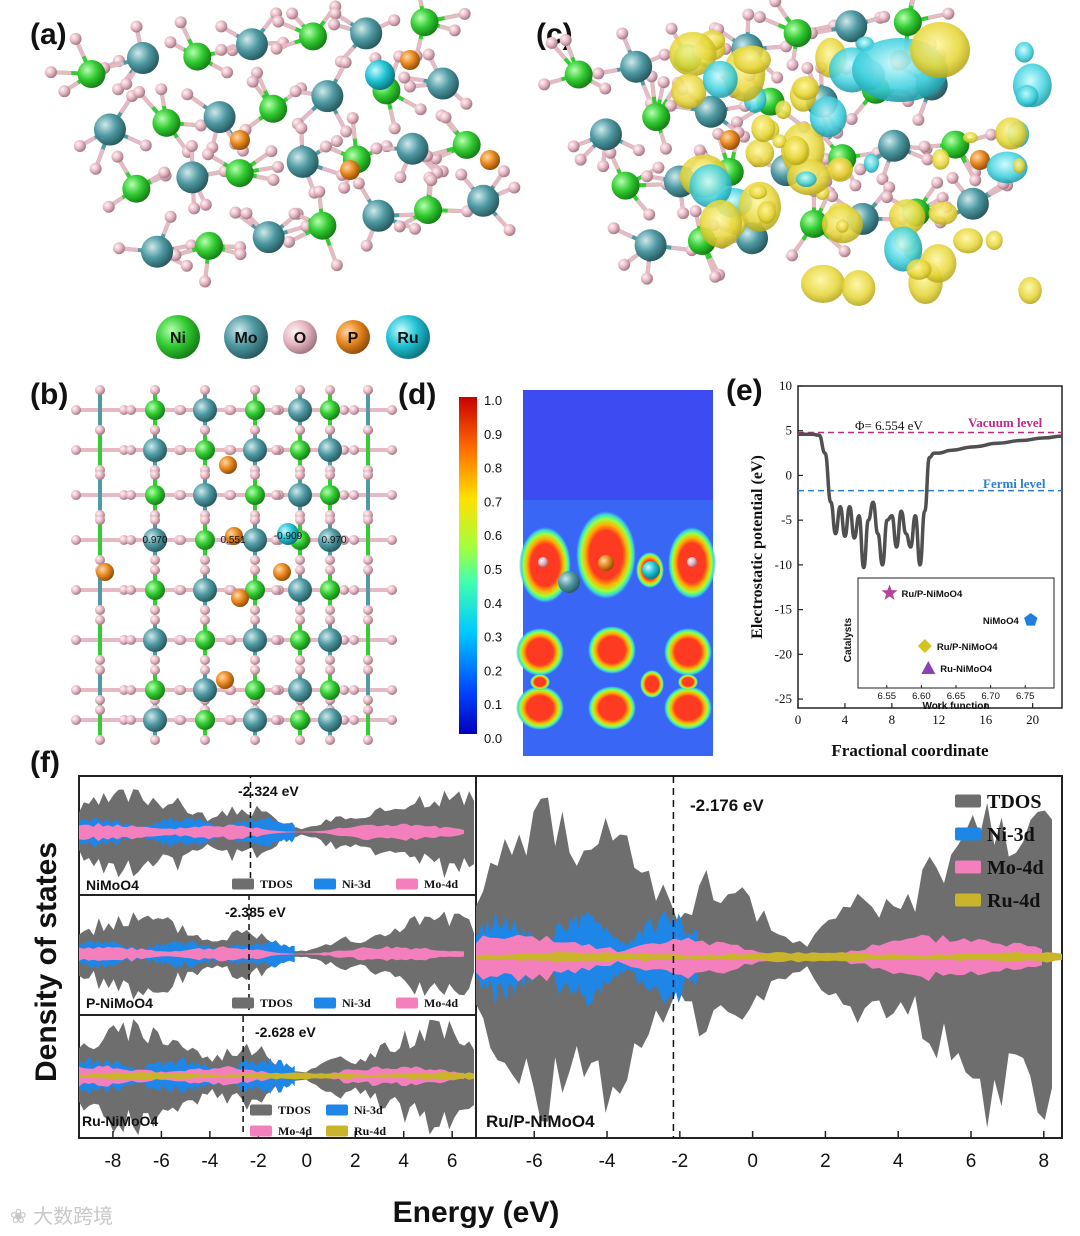  What do you see at coordinates (1032, 719) in the screenshot?
I see `x-tick-label: 20` at bounding box center [1032, 719].